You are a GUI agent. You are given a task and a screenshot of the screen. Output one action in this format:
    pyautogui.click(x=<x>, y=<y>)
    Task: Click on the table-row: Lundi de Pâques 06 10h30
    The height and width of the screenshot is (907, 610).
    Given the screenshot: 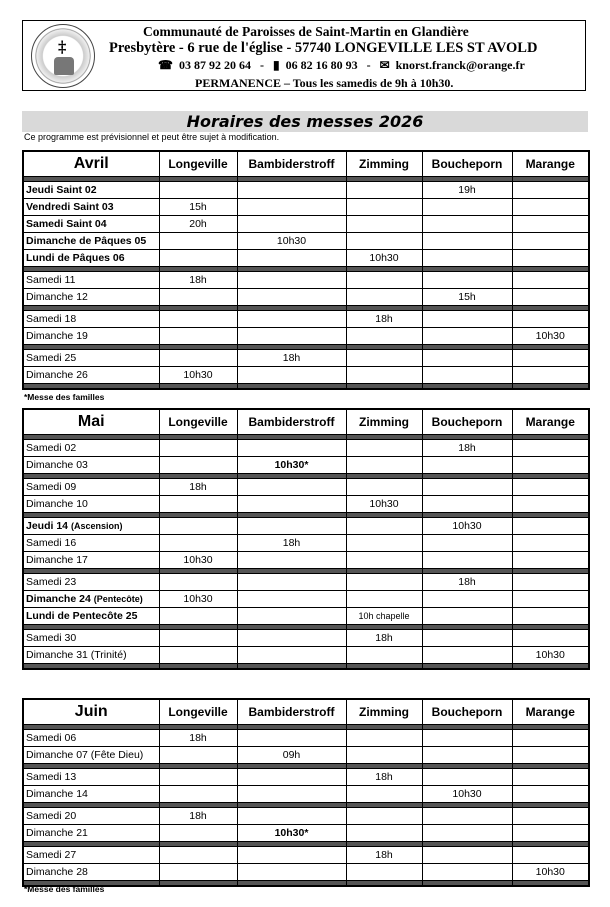 What is the action you would take?
    pyautogui.click(x=306, y=258)
    